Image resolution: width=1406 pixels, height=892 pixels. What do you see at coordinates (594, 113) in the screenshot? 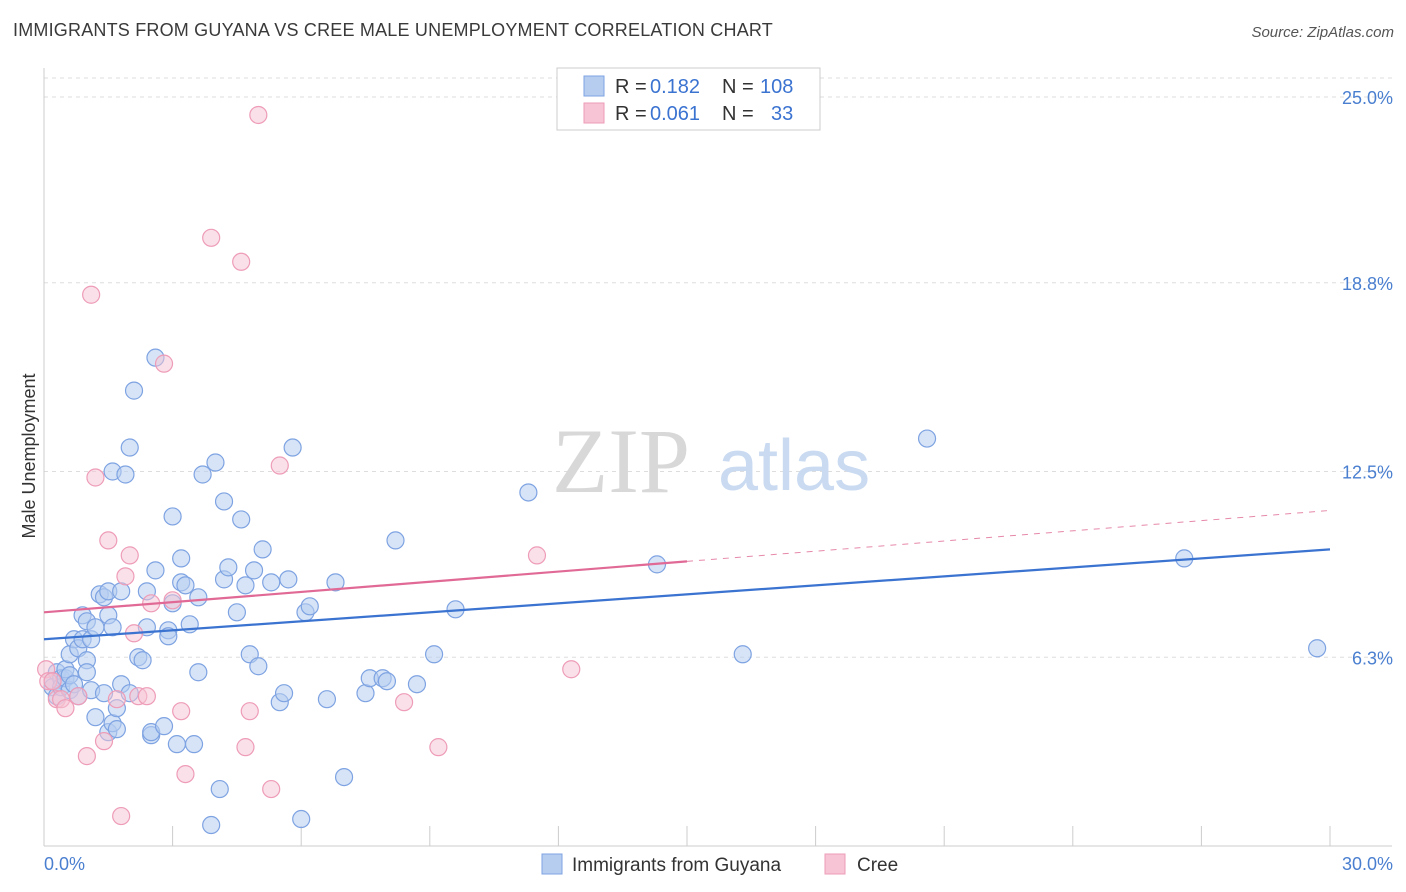
I see `stats-legend-swatch-pink` at bounding box center [594, 113].